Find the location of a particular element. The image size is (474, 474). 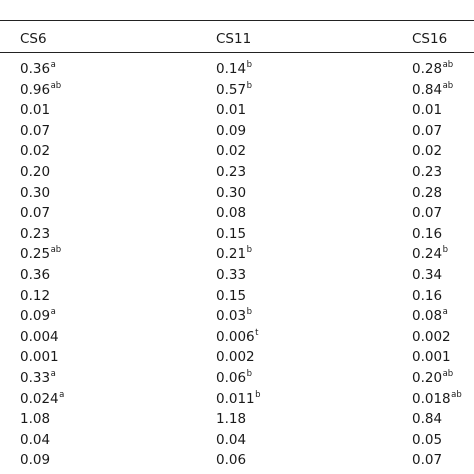

table-cell-cs11: 0.57b is located at coordinates (234, 91).